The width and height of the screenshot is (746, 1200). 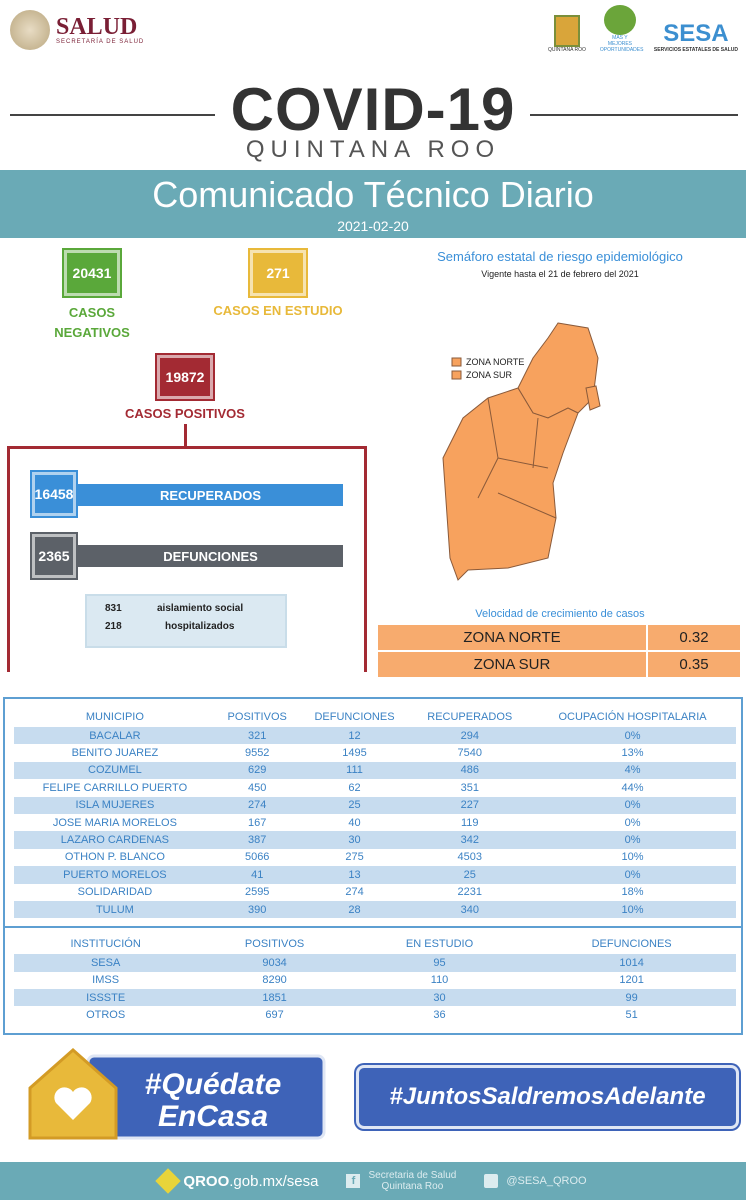 What do you see at coordinates (696, 37) in the screenshot?
I see `sesa-logo: SESA SERVICIOS ESTATALES DE SALUD` at bounding box center [696, 37].